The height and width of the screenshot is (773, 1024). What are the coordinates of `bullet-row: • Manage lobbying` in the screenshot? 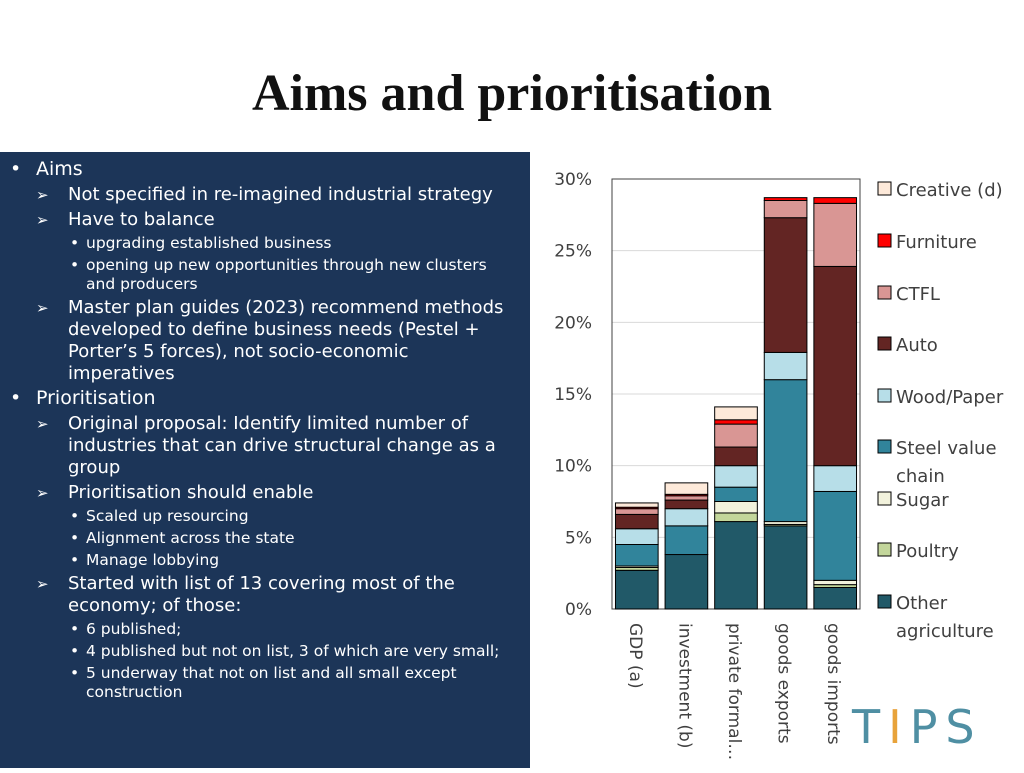 It's located at (264, 560).